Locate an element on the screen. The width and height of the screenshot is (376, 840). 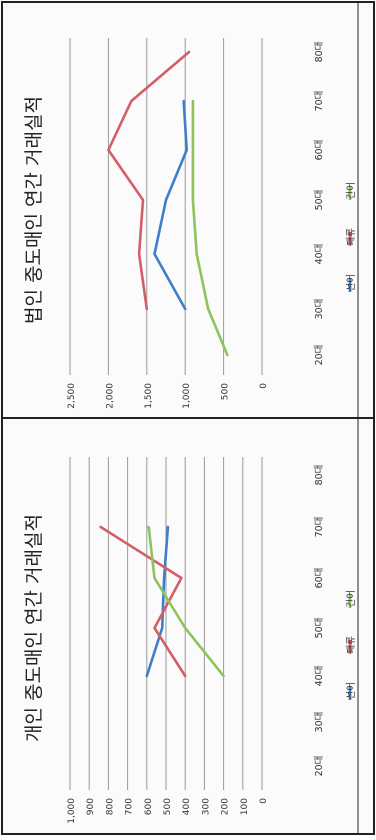
y-tick-label: 300 is located at coordinates (206, 806).